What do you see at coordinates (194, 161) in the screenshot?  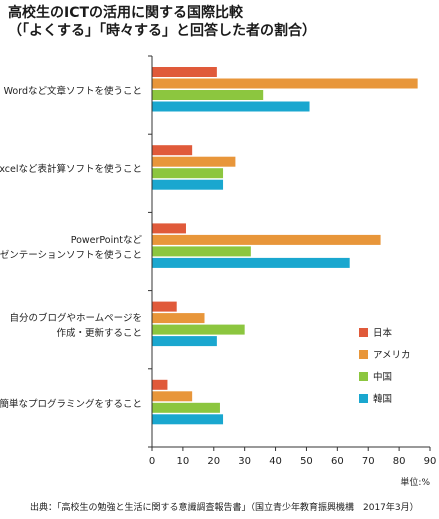 I see `bar-アメリカ-1` at bounding box center [194, 161].